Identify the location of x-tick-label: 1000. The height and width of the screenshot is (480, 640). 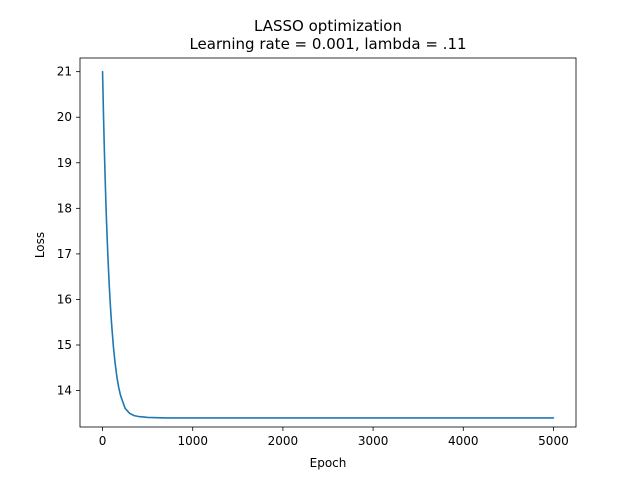
(192, 441).